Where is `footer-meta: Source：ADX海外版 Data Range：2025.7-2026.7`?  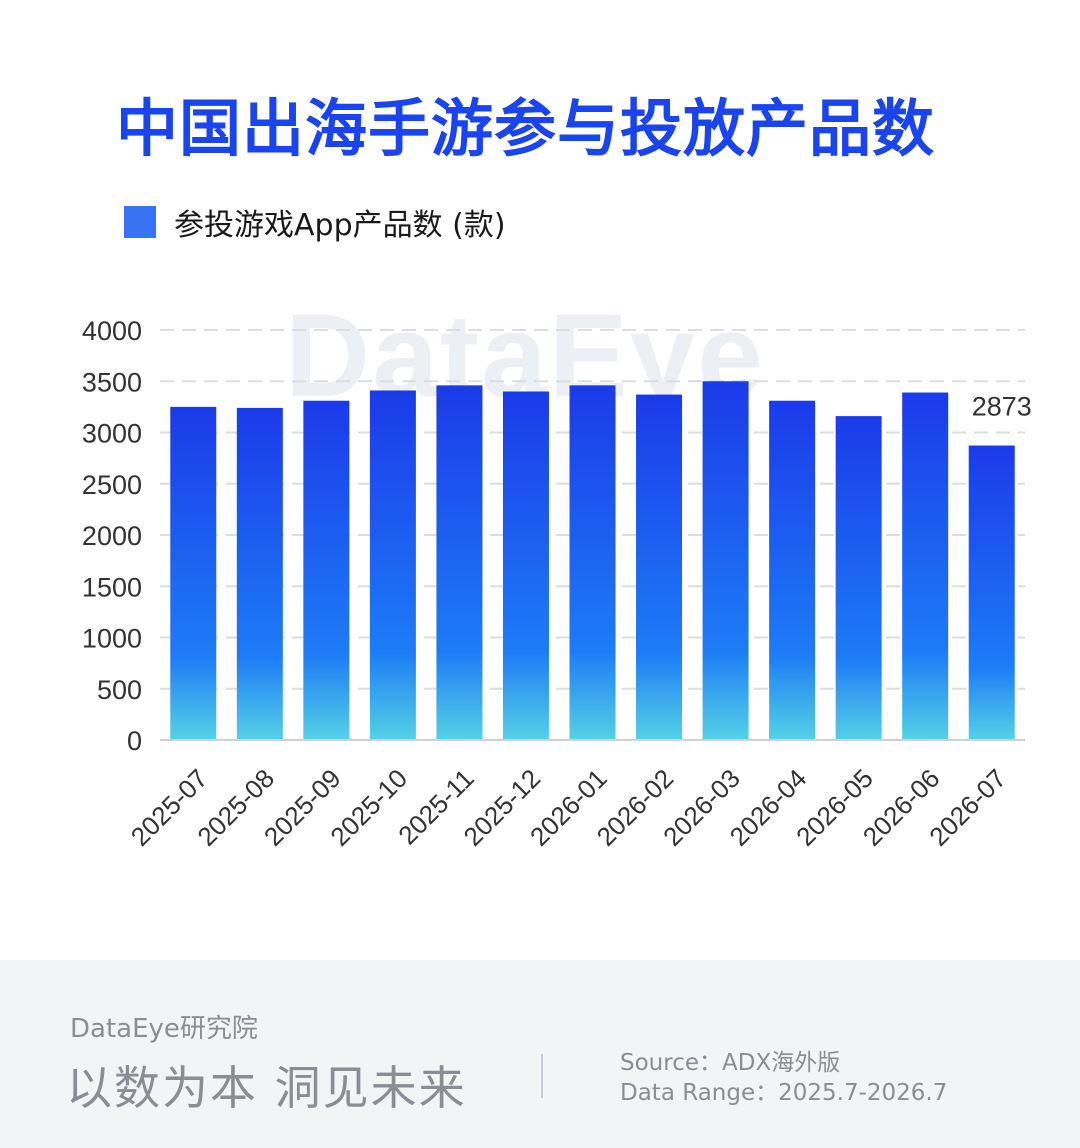 footer-meta: Source：ADX海外版 Data Range：2025.7-2026.7 is located at coordinates (783, 1078).